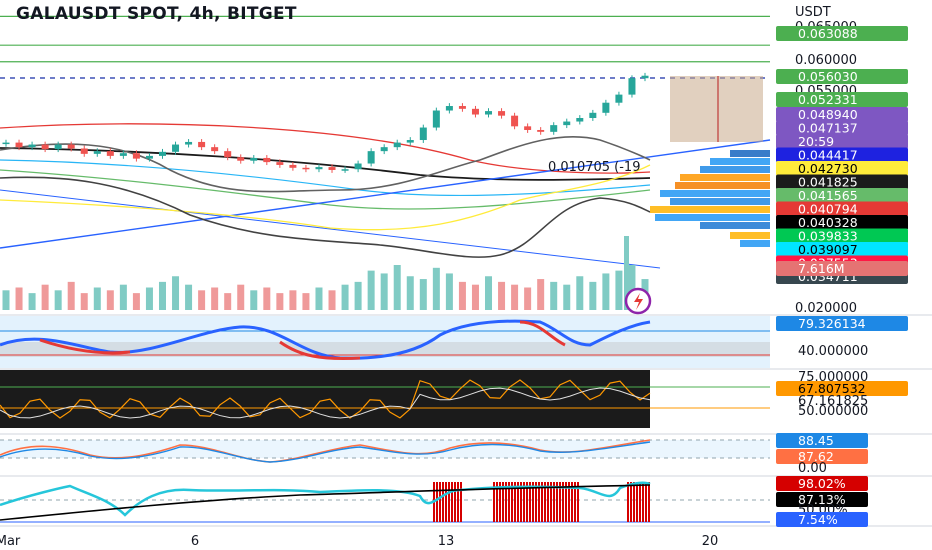  I want to click on price-label-text: 0.040794, so click(828, 209).